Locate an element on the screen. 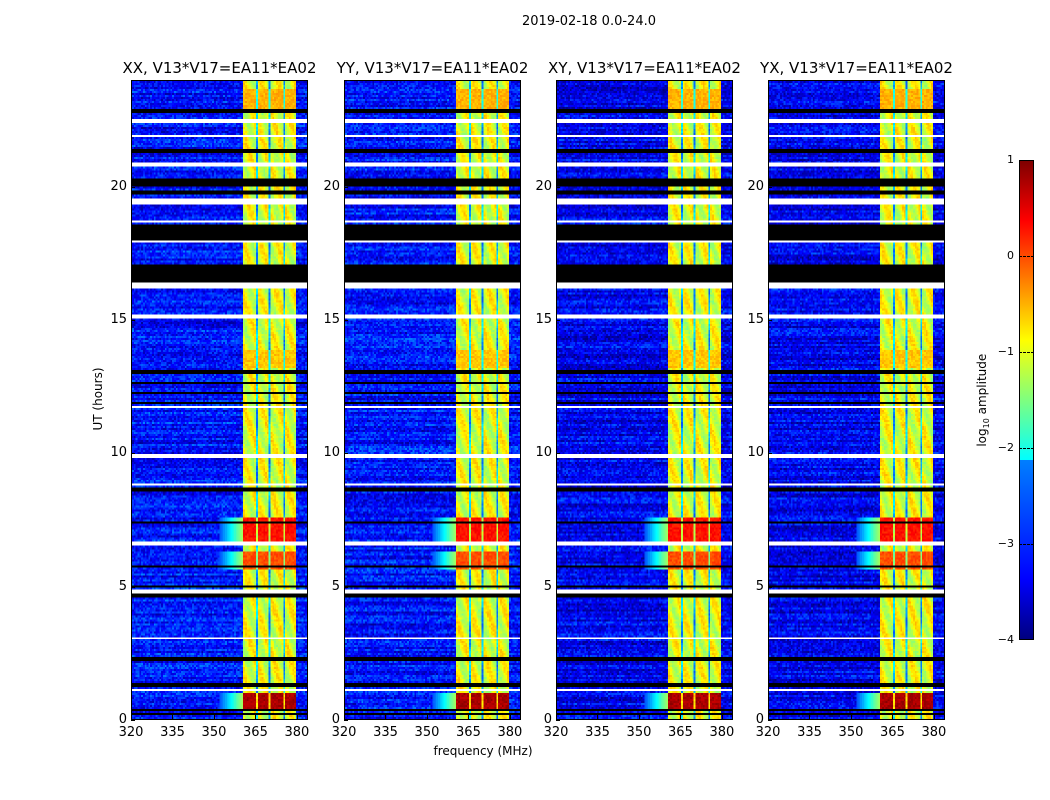 The height and width of the screenshot is (800, 1050). panel-title: XY, V13*V17=EA11*EA02 is located at coordinates (644, 68).